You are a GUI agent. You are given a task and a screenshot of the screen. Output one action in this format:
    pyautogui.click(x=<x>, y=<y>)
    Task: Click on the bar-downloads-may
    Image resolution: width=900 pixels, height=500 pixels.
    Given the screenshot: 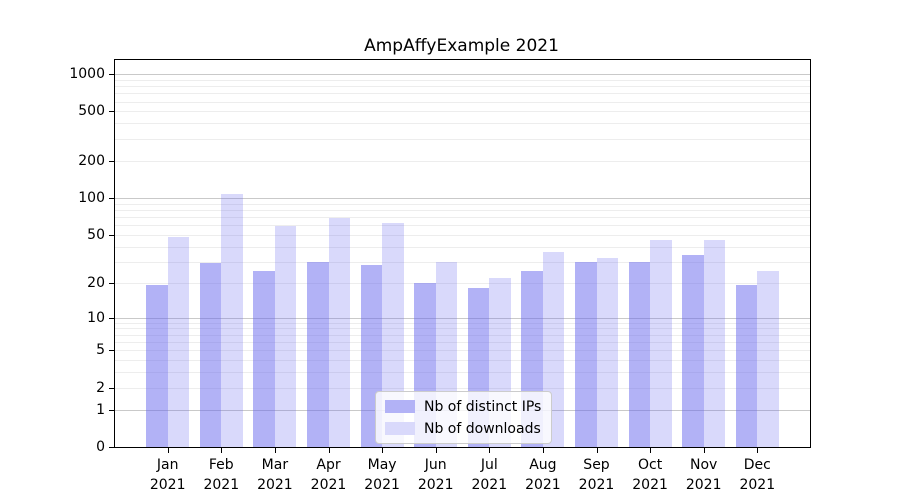 What is the action you would take?
    pyautogui.click(x=393, y=334)
    